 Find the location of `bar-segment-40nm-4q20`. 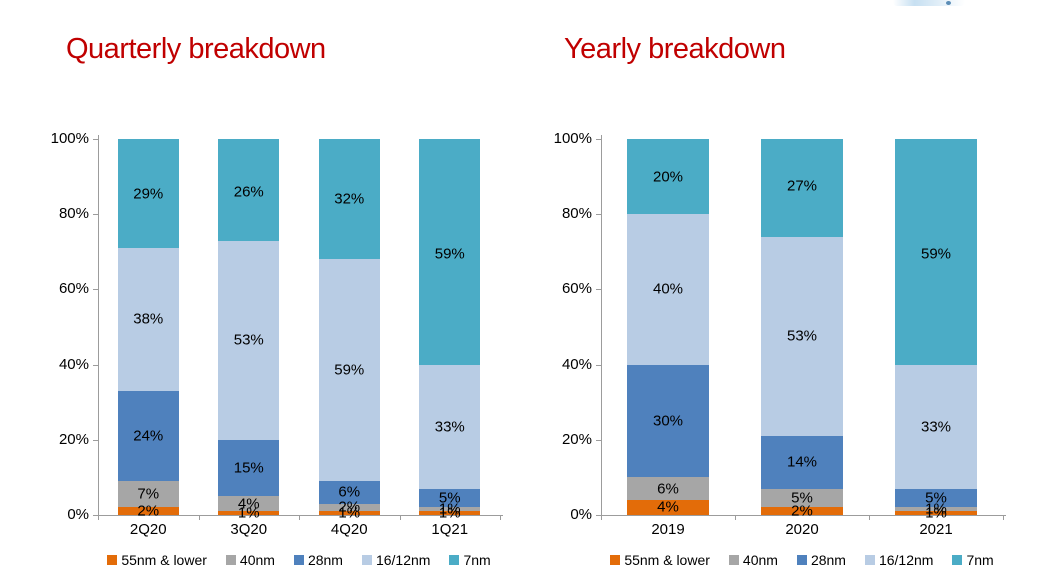

bar-segment-40nm-4q20 is located at coordinates (349, 507).